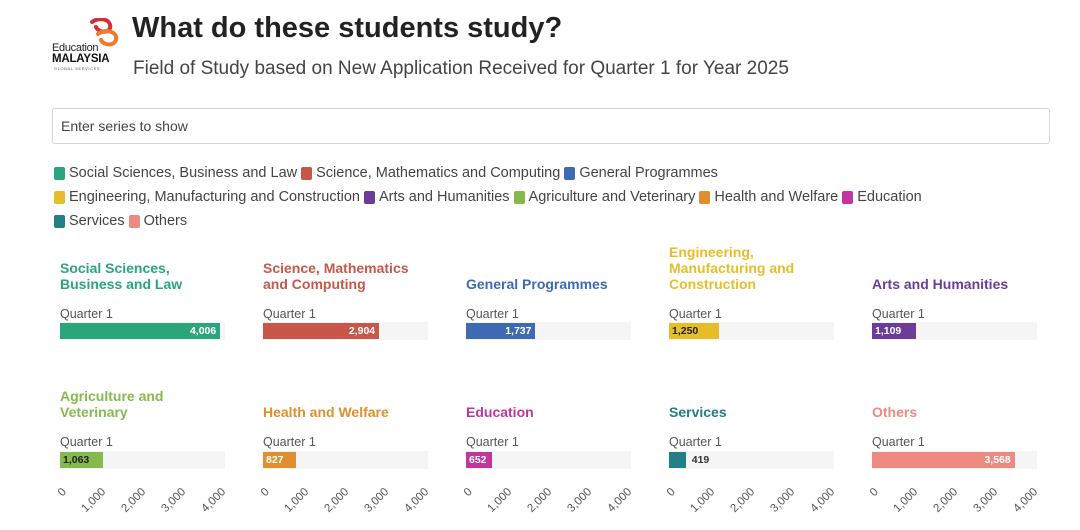 The height and width of the screenshot is (530, 1080). I want to click on legend-item: Others, so click(158, 221).